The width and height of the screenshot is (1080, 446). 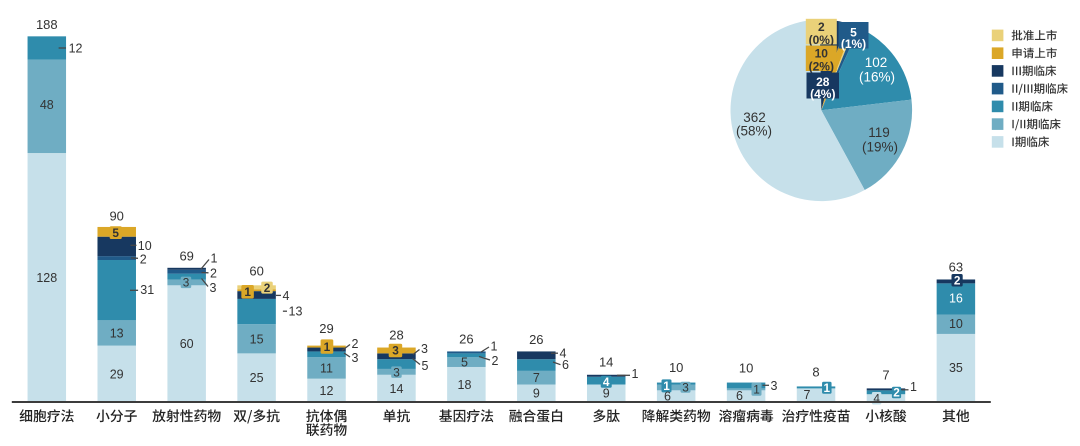 I want to click on svg-text: (4%), so click(x=822, y=94).